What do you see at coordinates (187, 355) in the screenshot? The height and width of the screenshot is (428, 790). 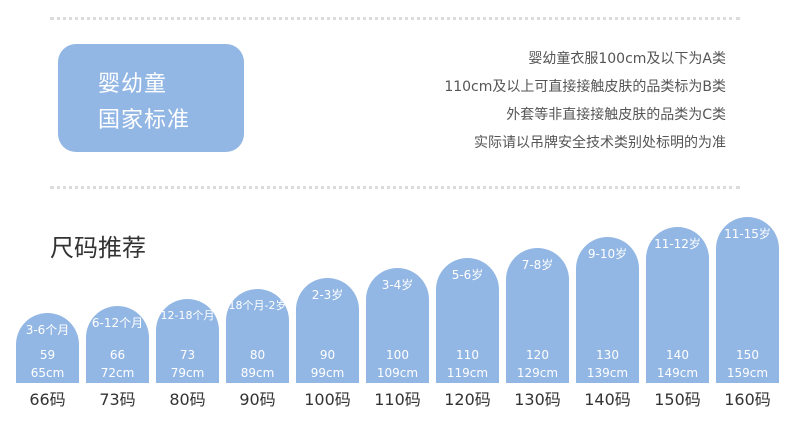 I see `size-value-label: 73` at bounding box center [187, 355].